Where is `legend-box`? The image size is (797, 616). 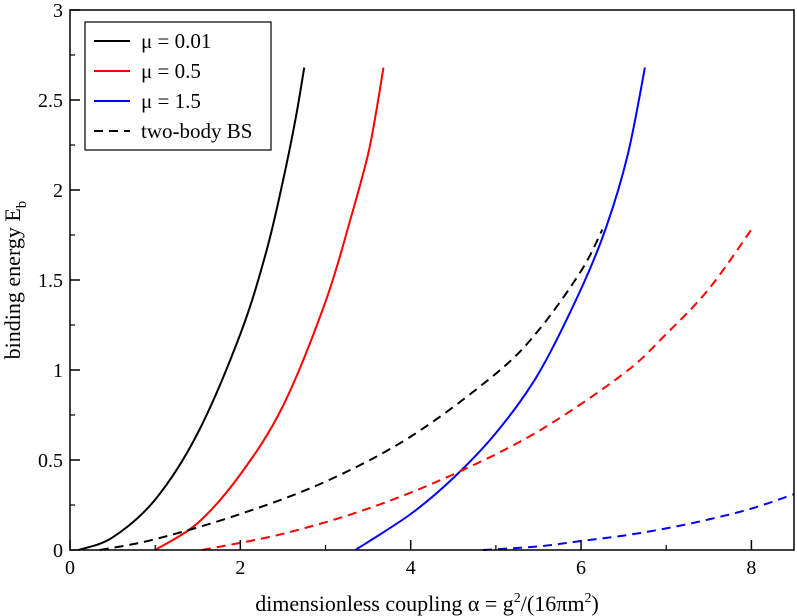 legend-box is located at coordinates (178, 86).